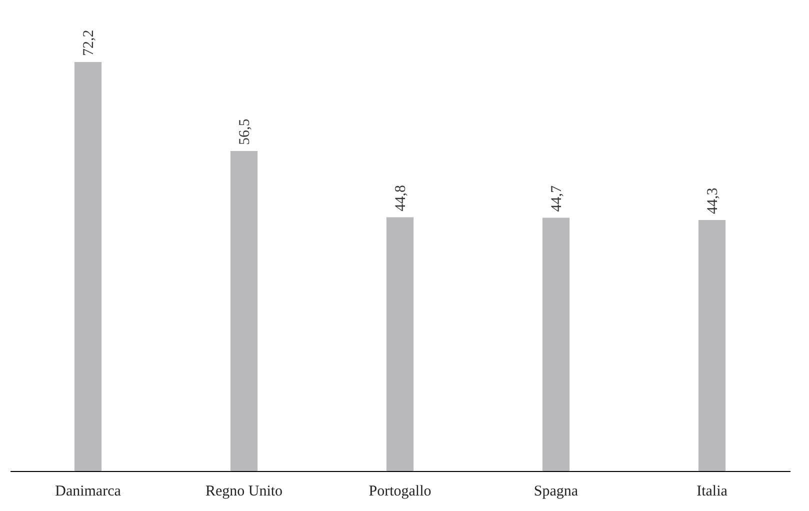  I want to click on x-tick-label: Portogallo, so click(400, 492).